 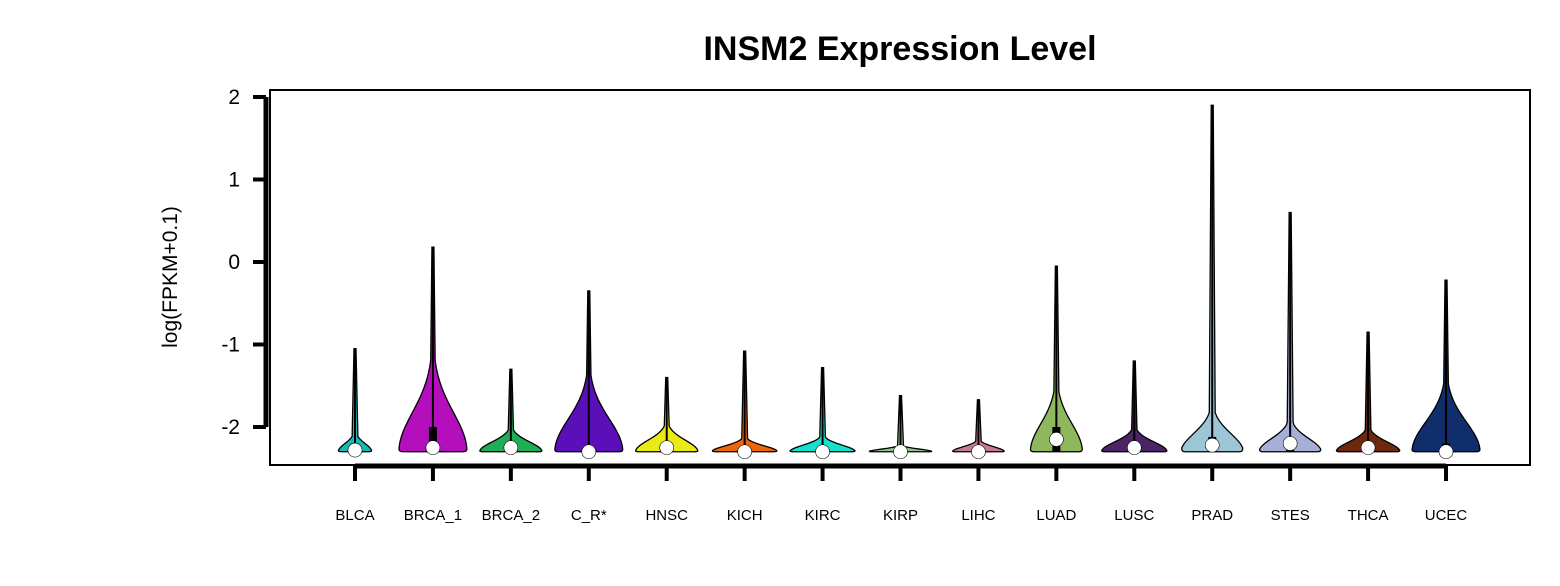 What do you see at coordinates (1056, 359) in the screenshot?
I see `violin-luad` at bounding box center [1056, 359].